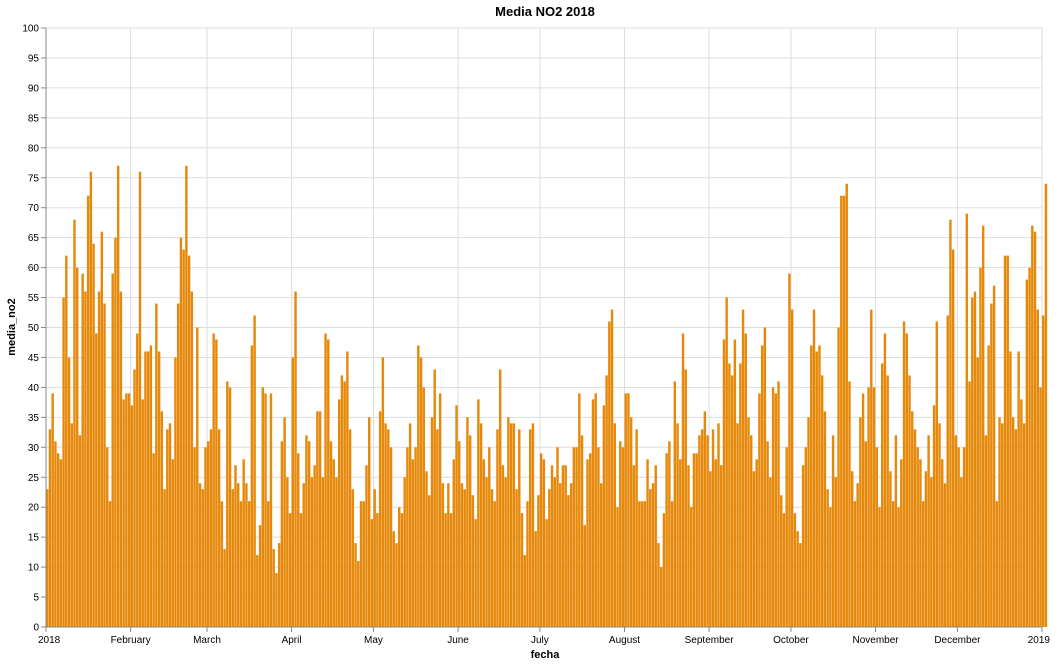 The width and height of the screenshot is (1058, 669). I want to click on y-tick-label: 100, so click(30, 29).